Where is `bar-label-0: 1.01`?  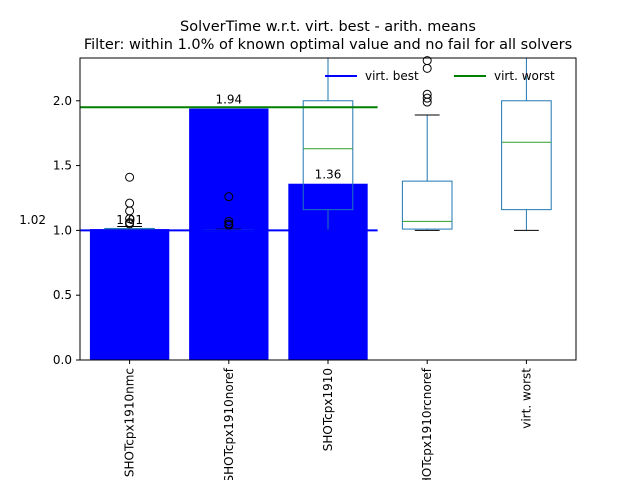 bar-label-0: 1.01 is located at coordinates (129, 220).